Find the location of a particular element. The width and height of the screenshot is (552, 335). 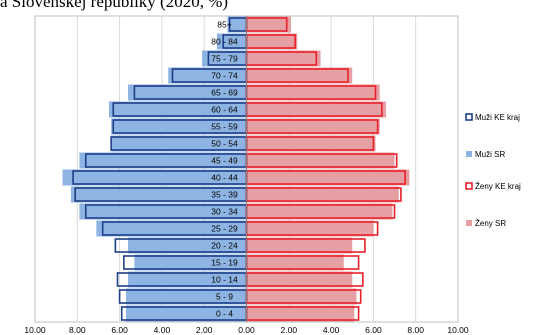

chart-title: a Slovenskej republiky (2020, %) is located at coordinates (114, 5).